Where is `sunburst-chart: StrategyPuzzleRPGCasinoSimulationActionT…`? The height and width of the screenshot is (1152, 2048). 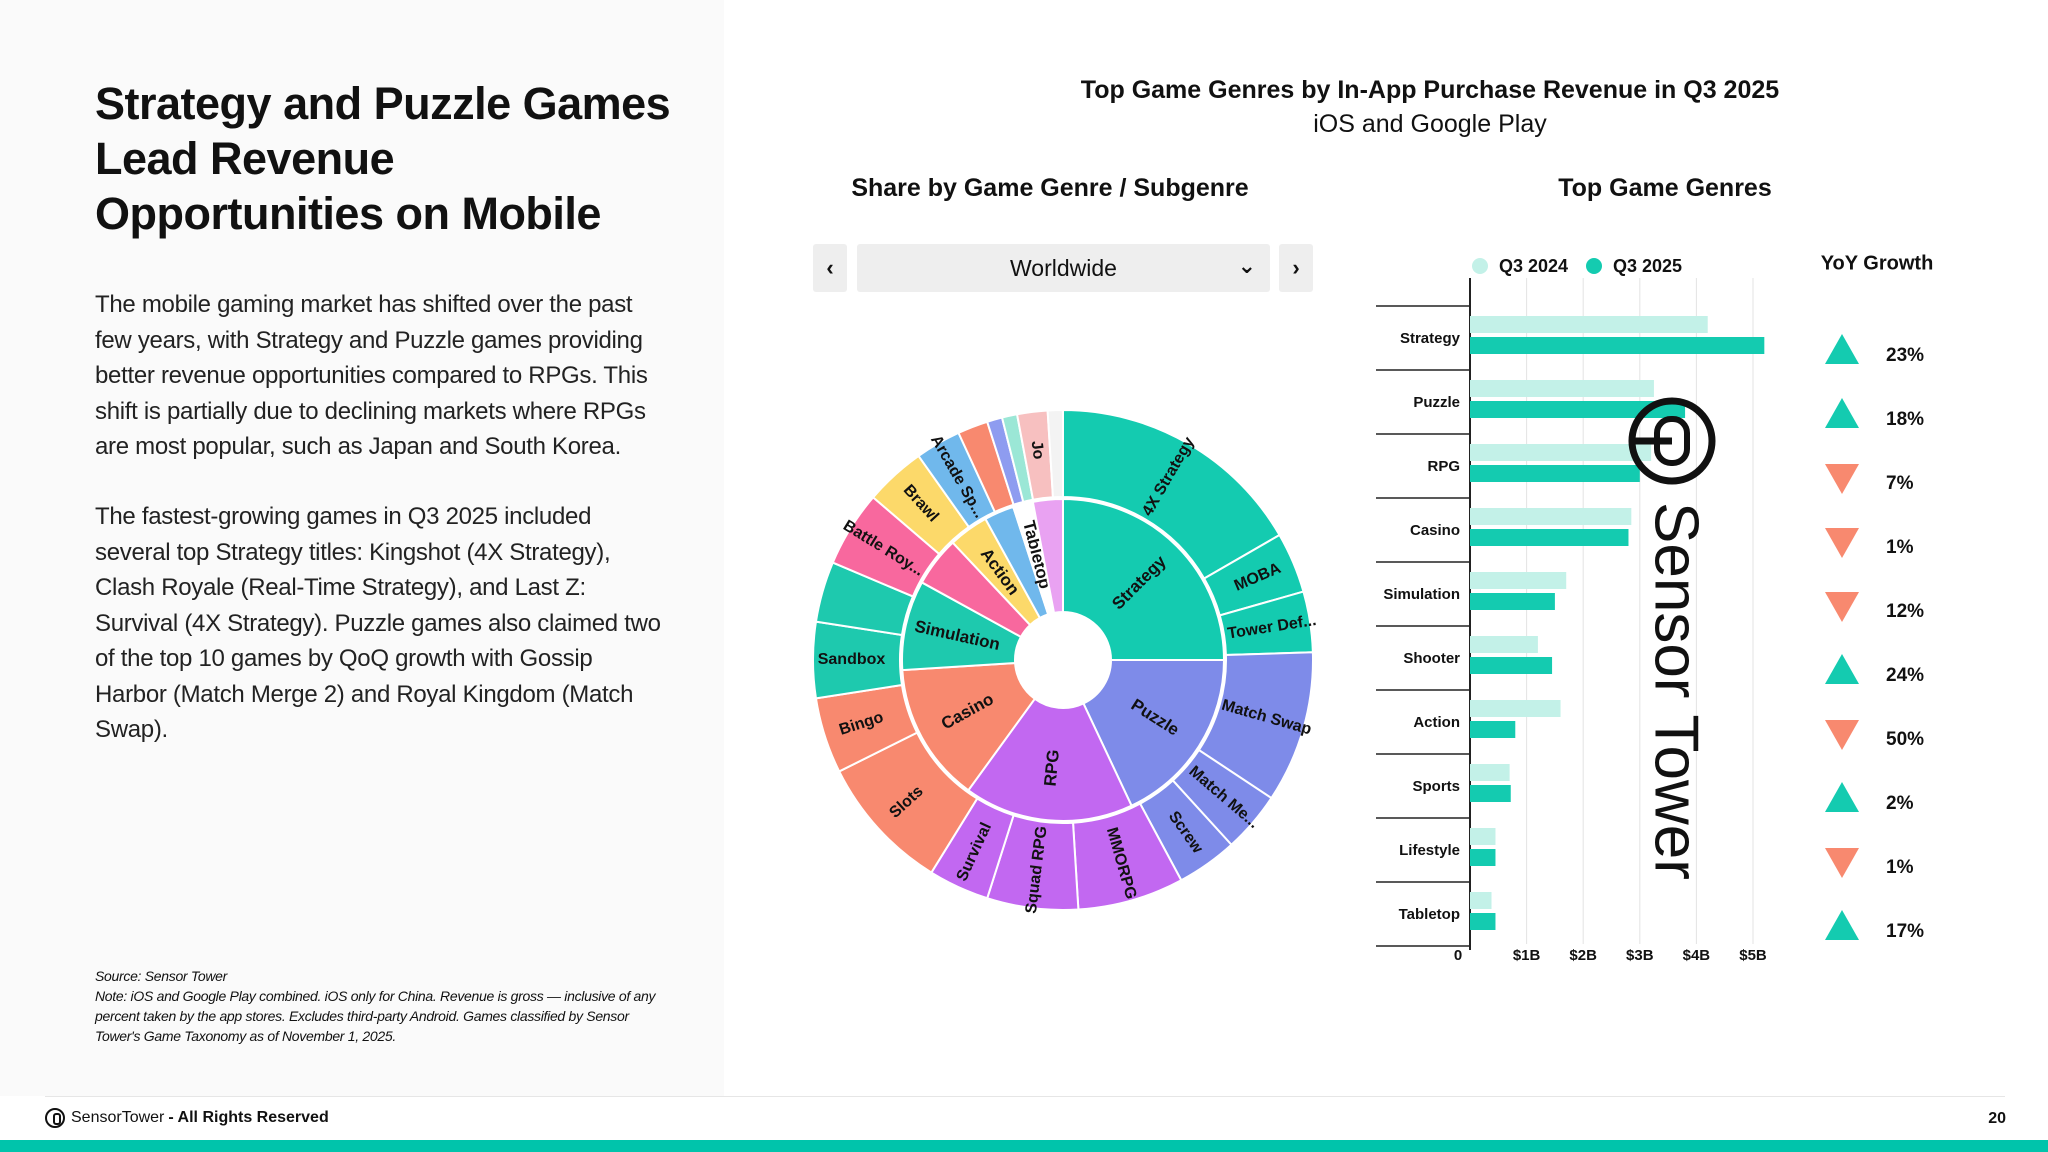 sunburst-chart: StrategyPuzzleRPGCasinoSimulationActionT… is located at coordinates (1064, 661).